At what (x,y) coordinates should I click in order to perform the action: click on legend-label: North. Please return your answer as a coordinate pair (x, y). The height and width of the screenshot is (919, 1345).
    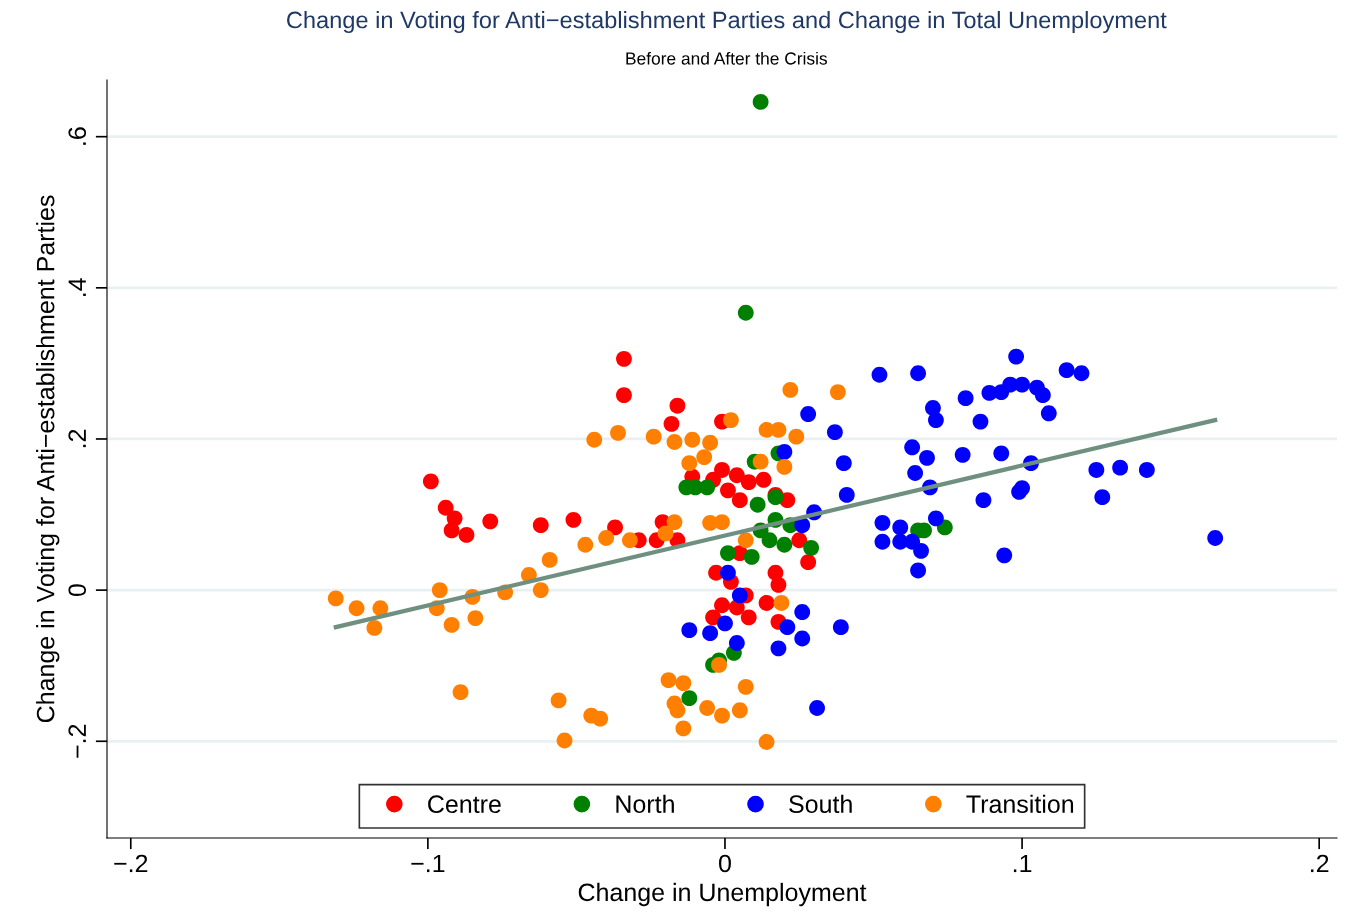
    Looking at the image, I should click on (645, 804).